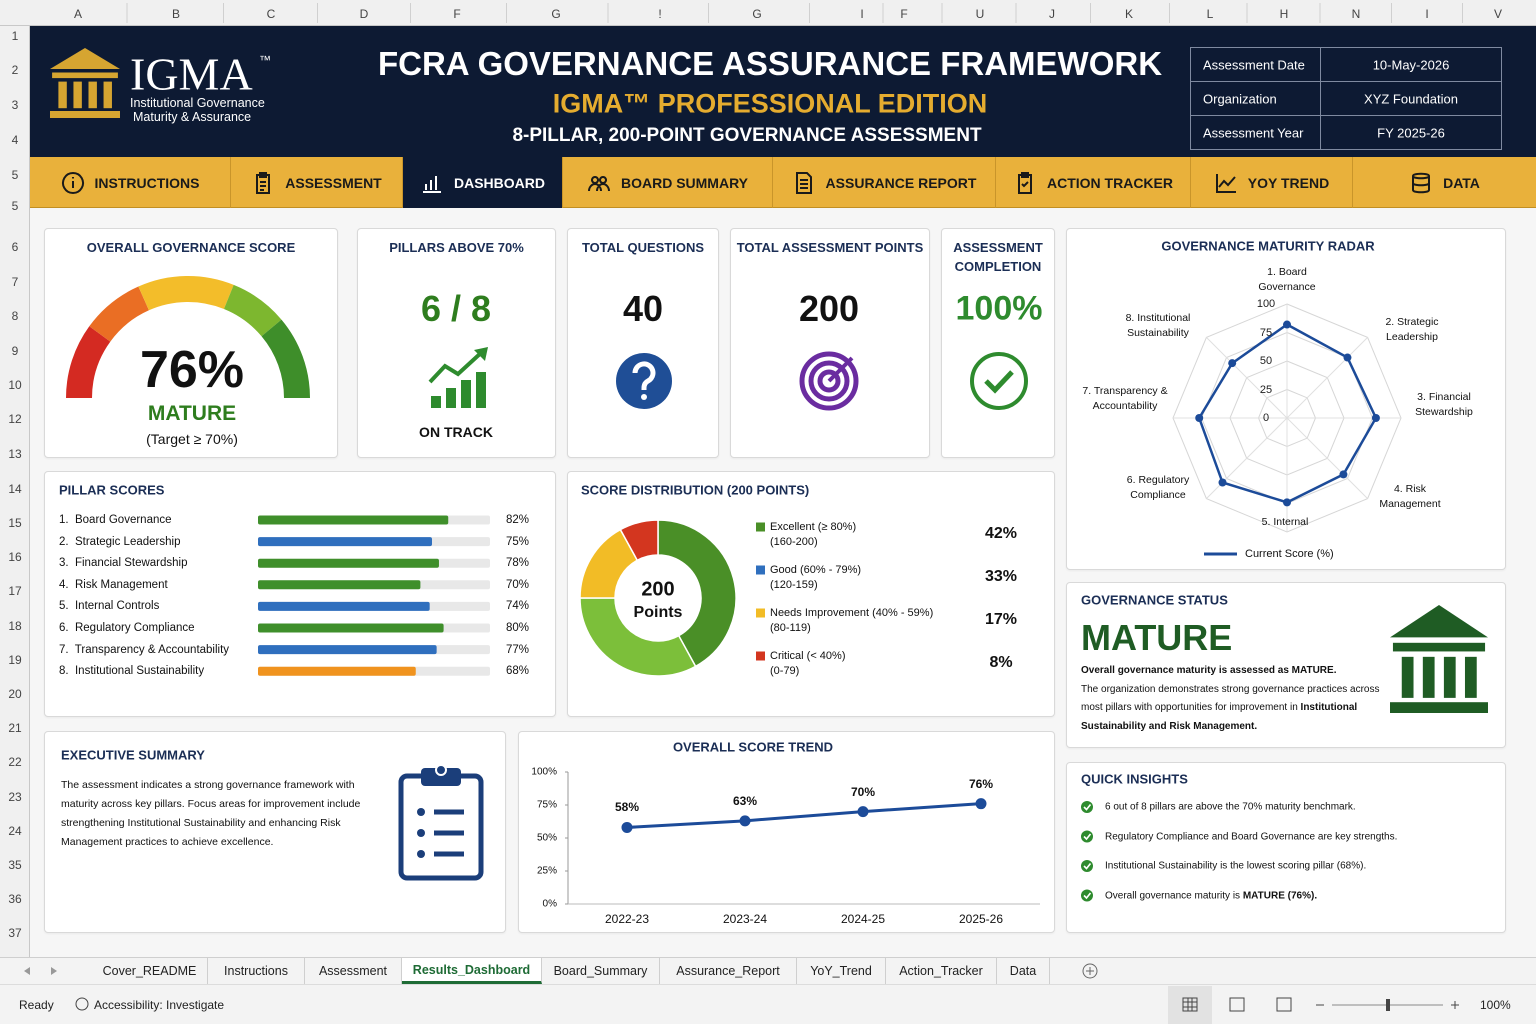 The height and width of the screenshot is (1024, 1536). Describe the element at coordinates (790, 628) in the screenshot. I see `legend-range: (80-119)` at that location.